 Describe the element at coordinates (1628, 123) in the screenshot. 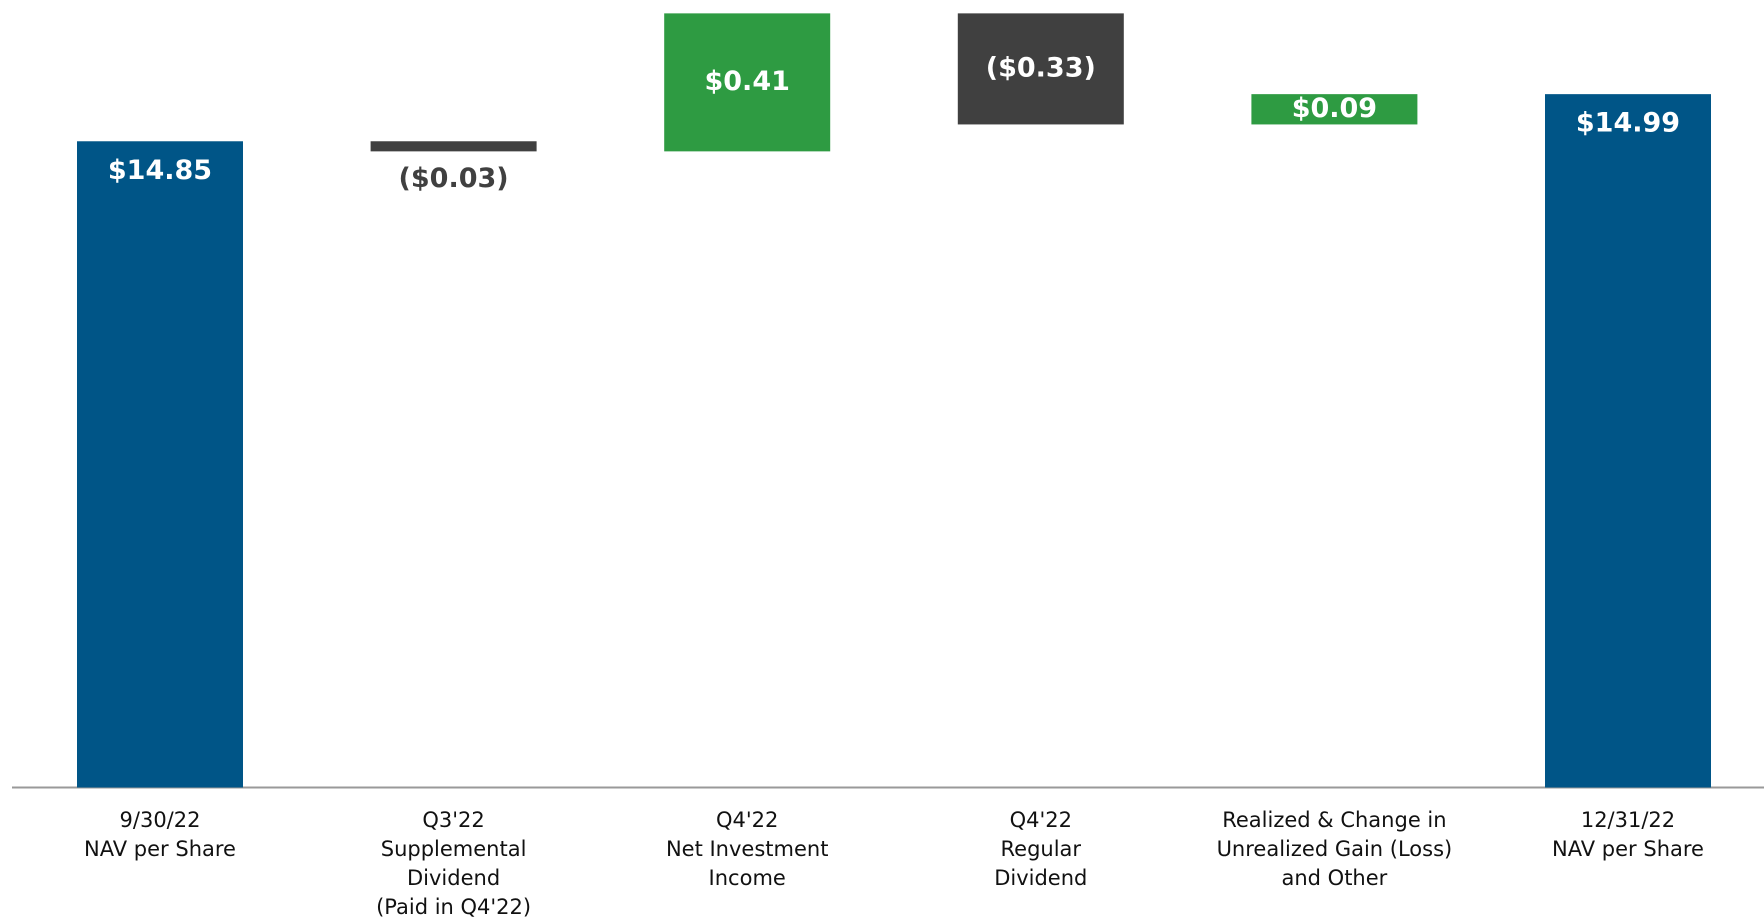

I see `value-label: $14.99` at that location.